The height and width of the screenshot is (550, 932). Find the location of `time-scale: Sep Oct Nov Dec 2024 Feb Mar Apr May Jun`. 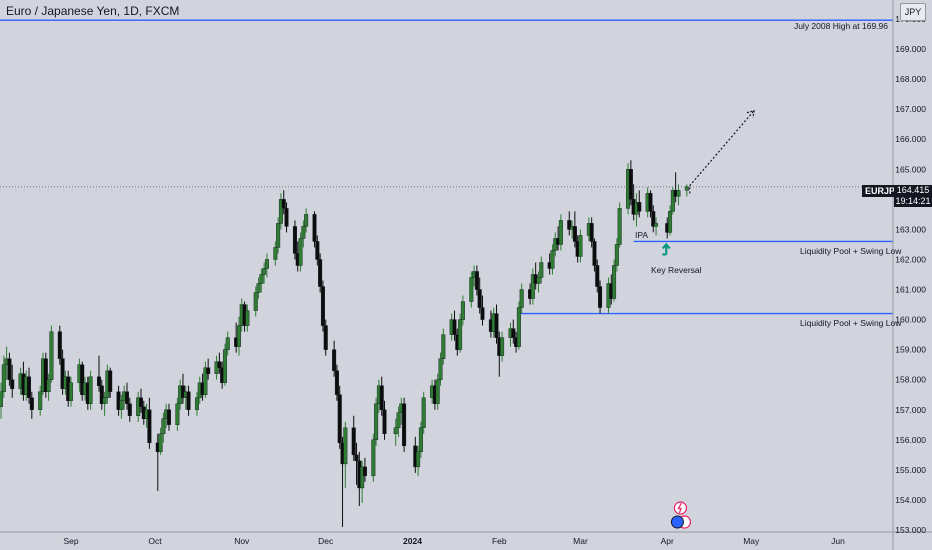

time-scale: Sep Oct Nov Dec 2024 Feb Mar Apr May Jun is located at coordinates (454, 541).